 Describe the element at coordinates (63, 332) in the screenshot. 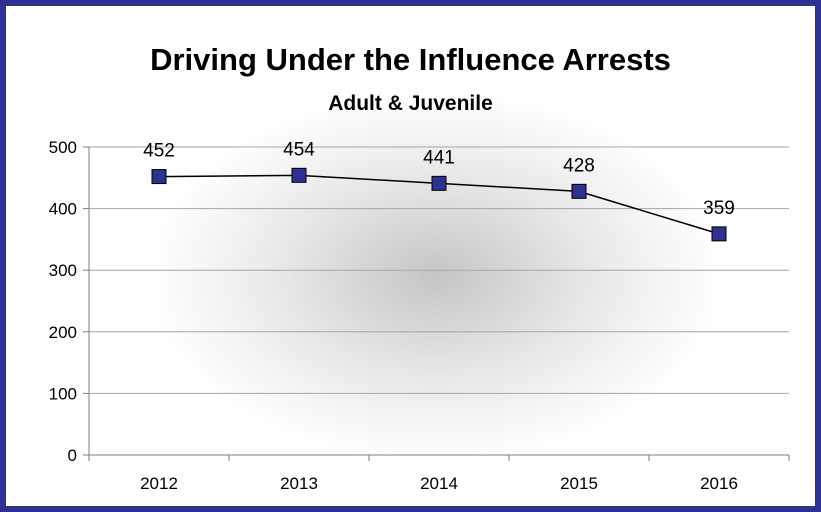

I see `y-tick-label: 200` at that location.